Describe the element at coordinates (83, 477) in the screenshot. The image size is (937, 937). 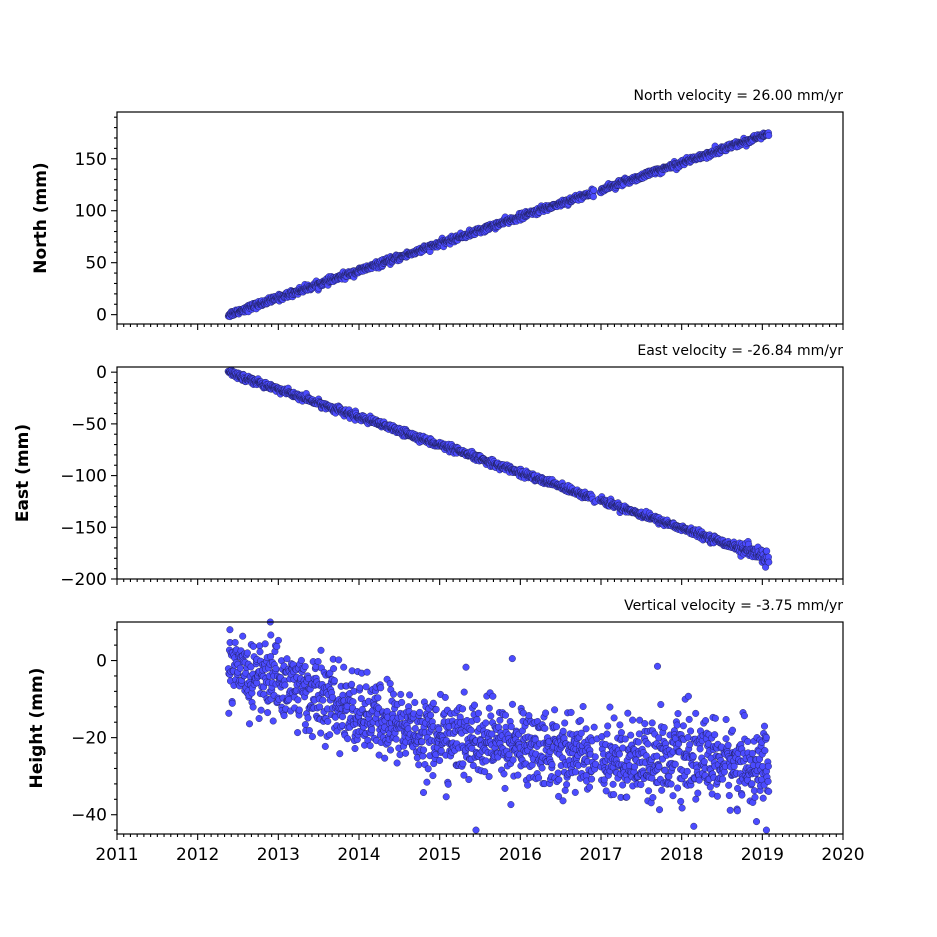
I see `east-y-tick-label: −100` at that location.